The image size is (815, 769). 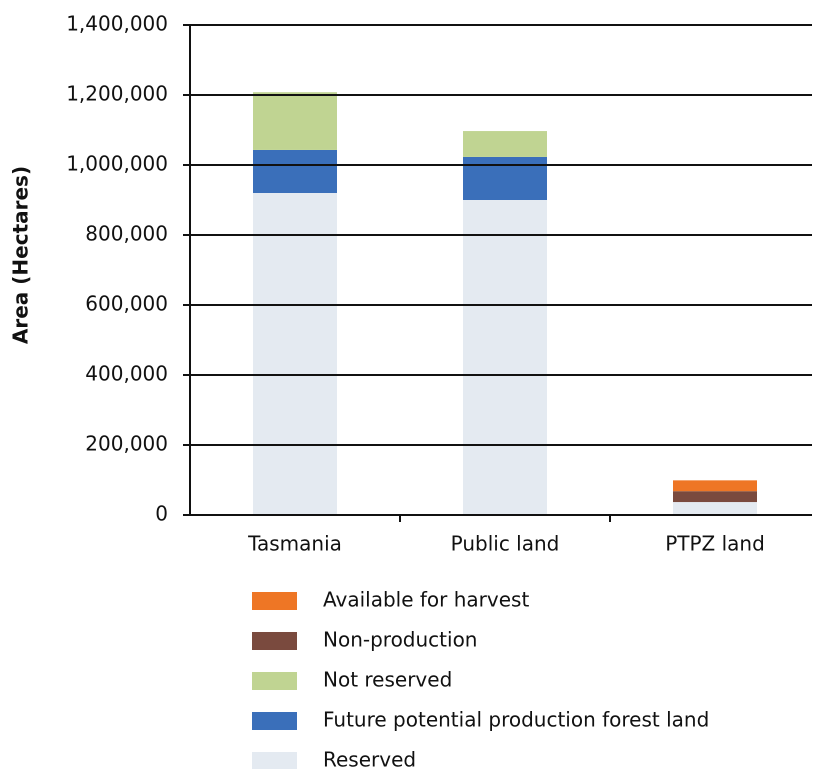 I want to click on y-tick-label: 400,000, so click(x=126, y=374).